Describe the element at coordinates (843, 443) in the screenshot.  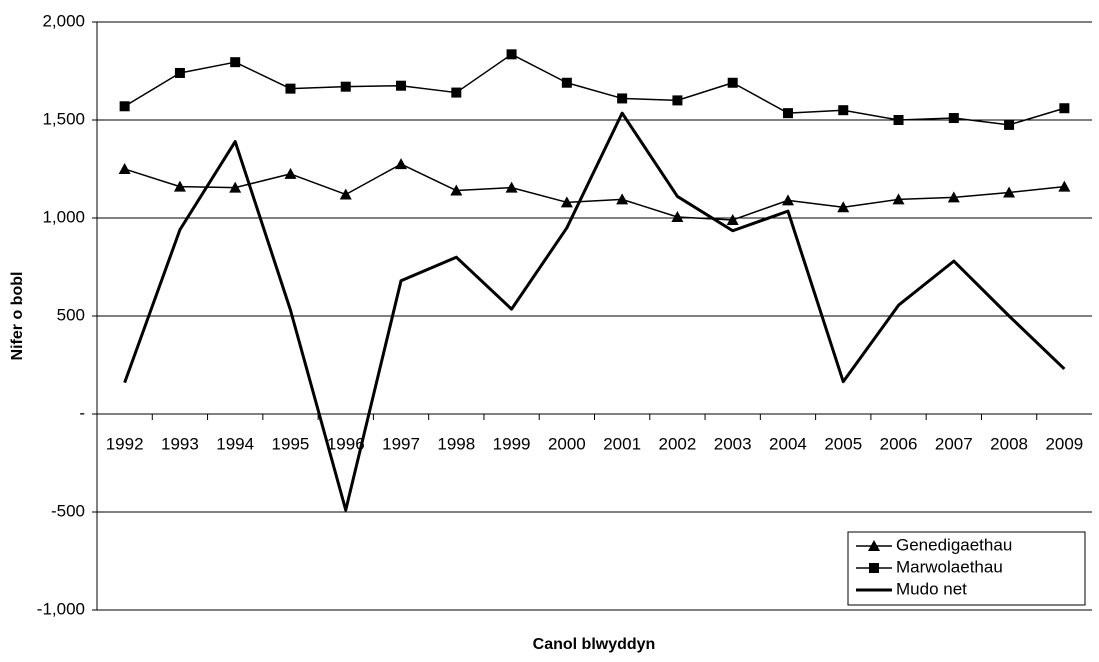
I see `x-tick-label: 2005` at that location.